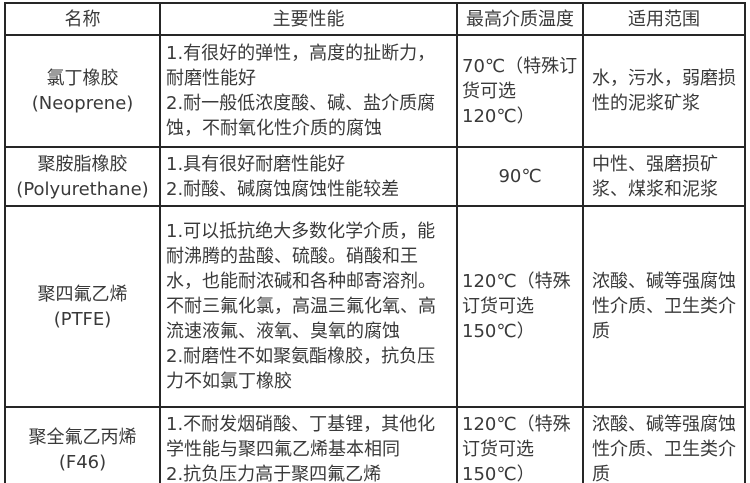 The image size is (750, 483). Describe the element at coordinates (664, 19) in the screenshot. I see `col-header-application: 适用范围` at that location.